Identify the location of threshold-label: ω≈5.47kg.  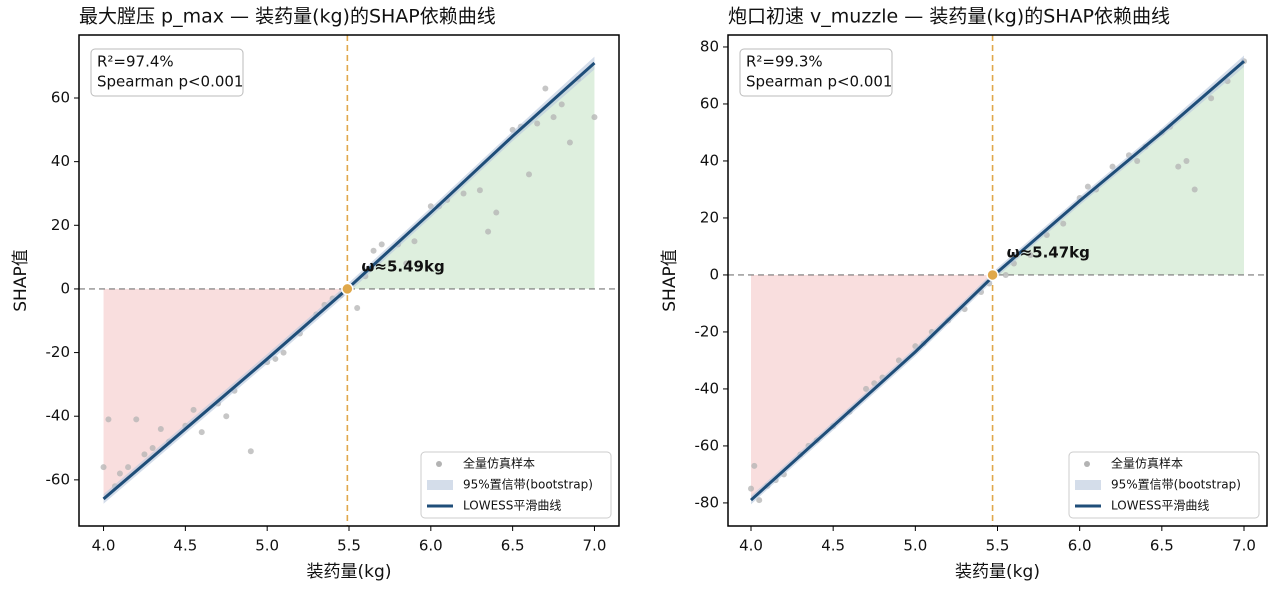
(1048, 252).